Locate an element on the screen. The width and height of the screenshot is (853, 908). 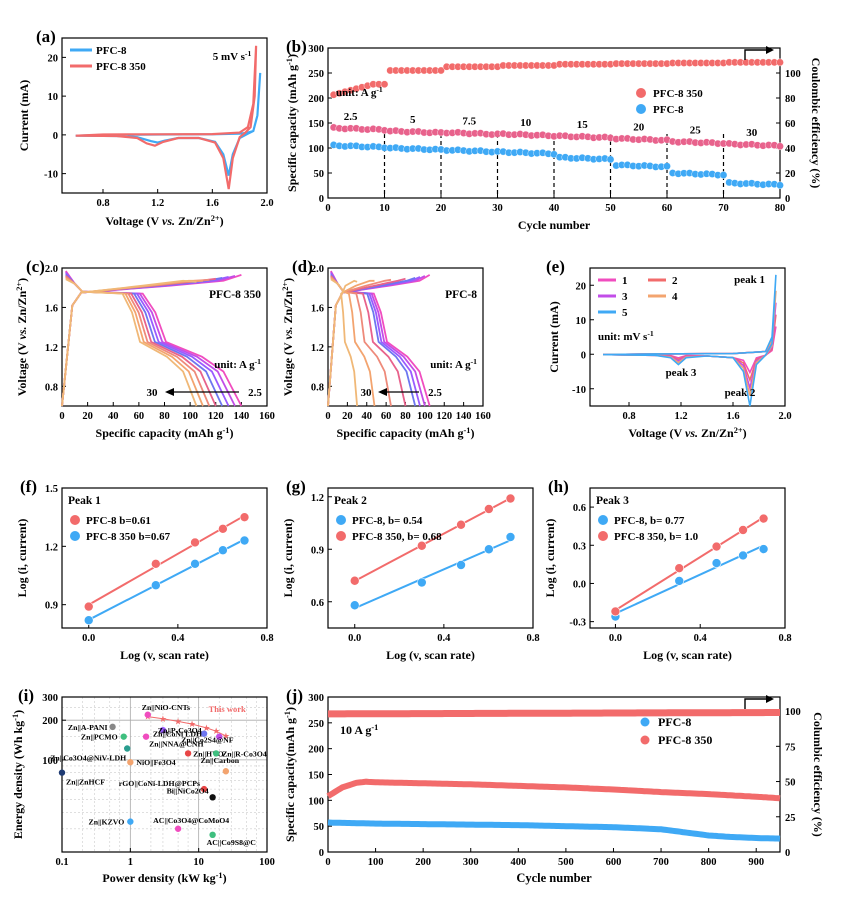
ragone-point-label: Zn||KZVO is located at coordinates (107, 822).